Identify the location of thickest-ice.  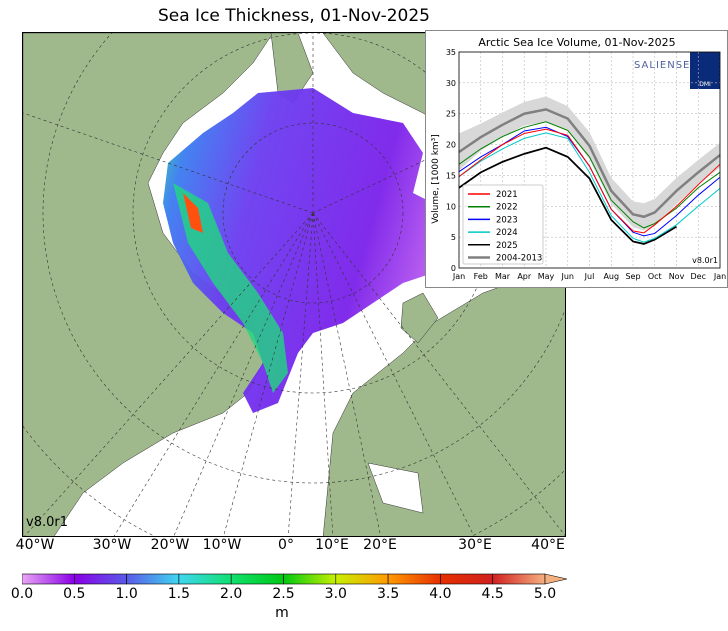
(193, 213).